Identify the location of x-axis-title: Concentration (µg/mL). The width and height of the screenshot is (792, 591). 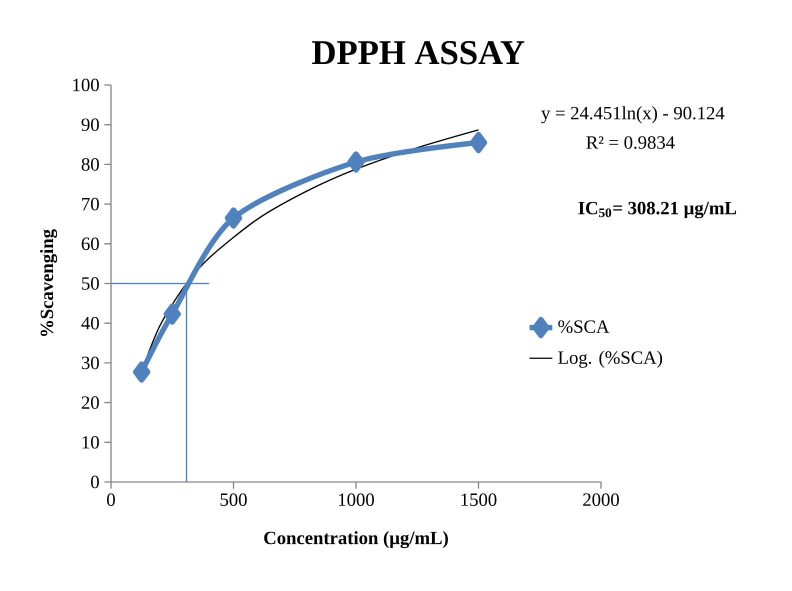
(356, 539).